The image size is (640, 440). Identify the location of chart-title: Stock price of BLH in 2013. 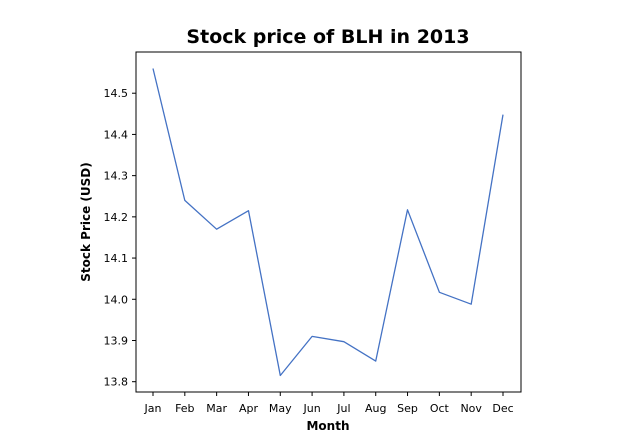
(327, 37).